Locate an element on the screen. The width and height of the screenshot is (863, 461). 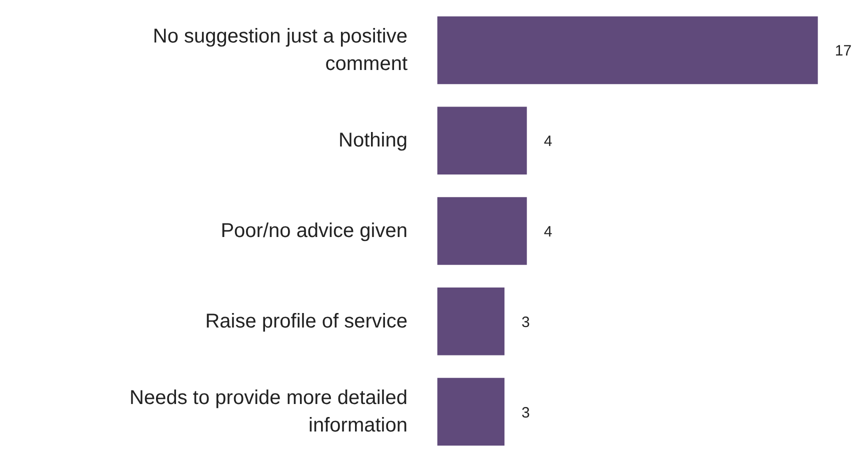
y-tick-label: Raise profile of service is located at coordinates (306, 321).